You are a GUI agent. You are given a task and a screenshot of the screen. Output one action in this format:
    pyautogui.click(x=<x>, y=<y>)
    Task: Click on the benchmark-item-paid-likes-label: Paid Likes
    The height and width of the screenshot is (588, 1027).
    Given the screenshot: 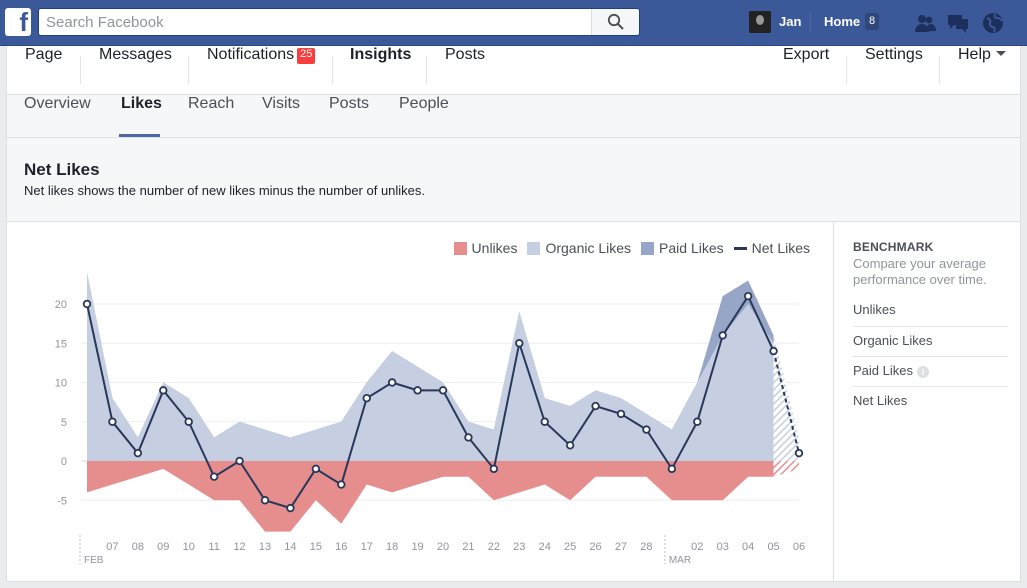 What is the action you would take?
    pyautogui.click(x=883, y=370)
    